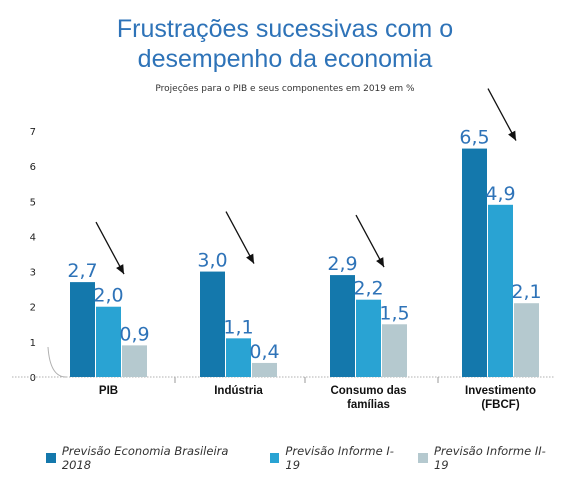  Describe the element at coordinates (342, 264) in the screenshot. I see `bar-value-label: 2,9` at that location.